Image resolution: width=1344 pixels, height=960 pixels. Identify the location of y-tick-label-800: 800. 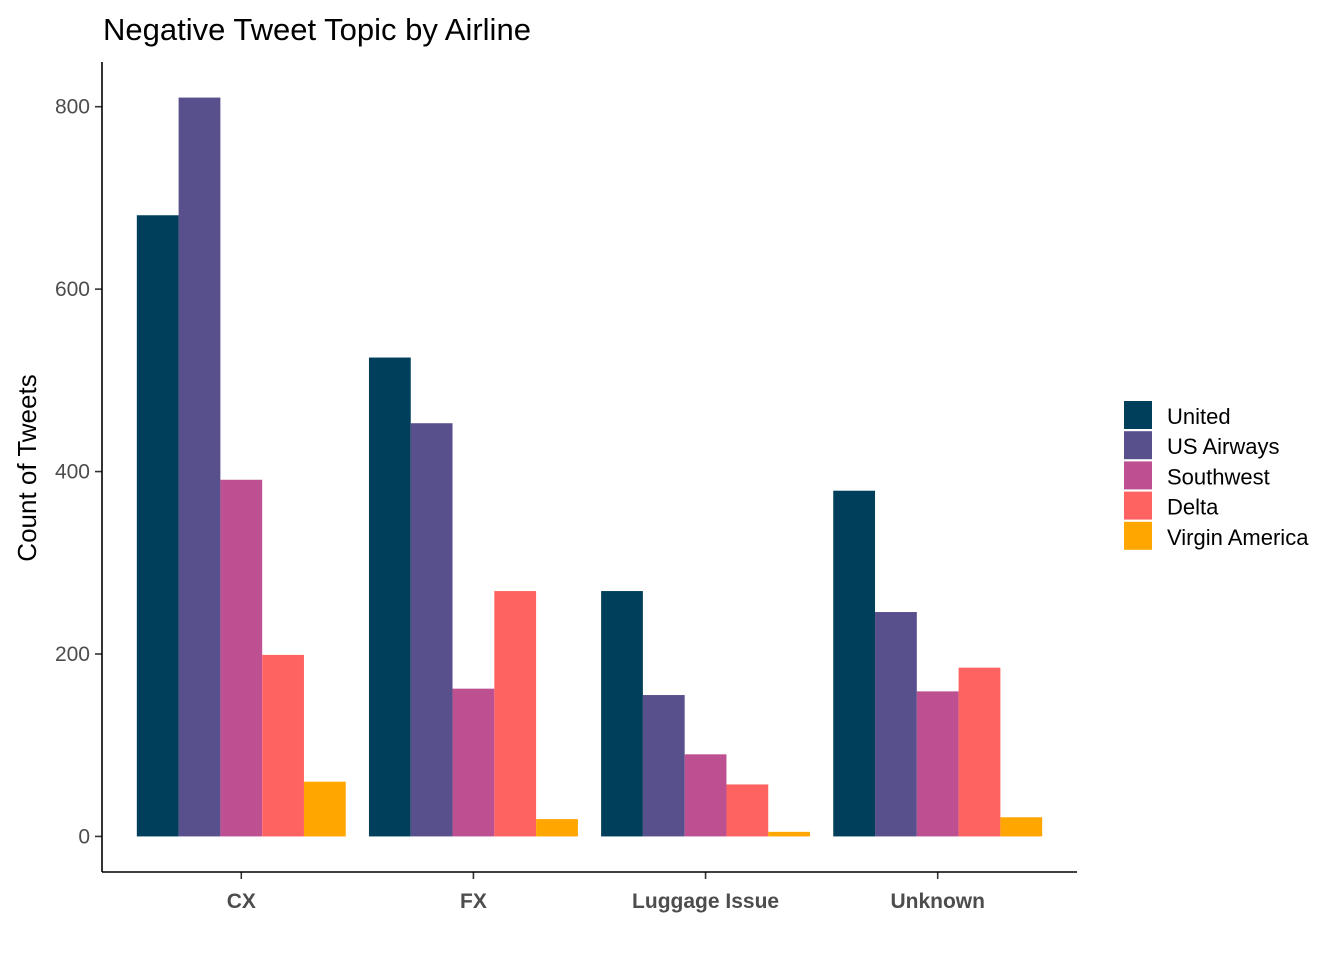
(72, 107).